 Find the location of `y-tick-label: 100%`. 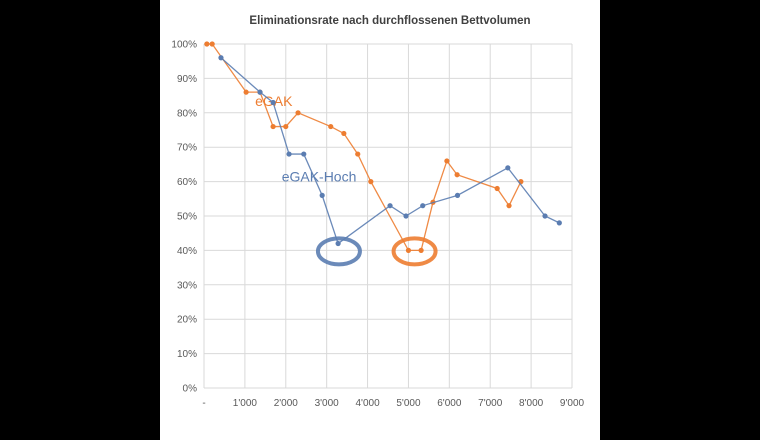

y-tick-label: 100% is located at coordinates (184, 45).